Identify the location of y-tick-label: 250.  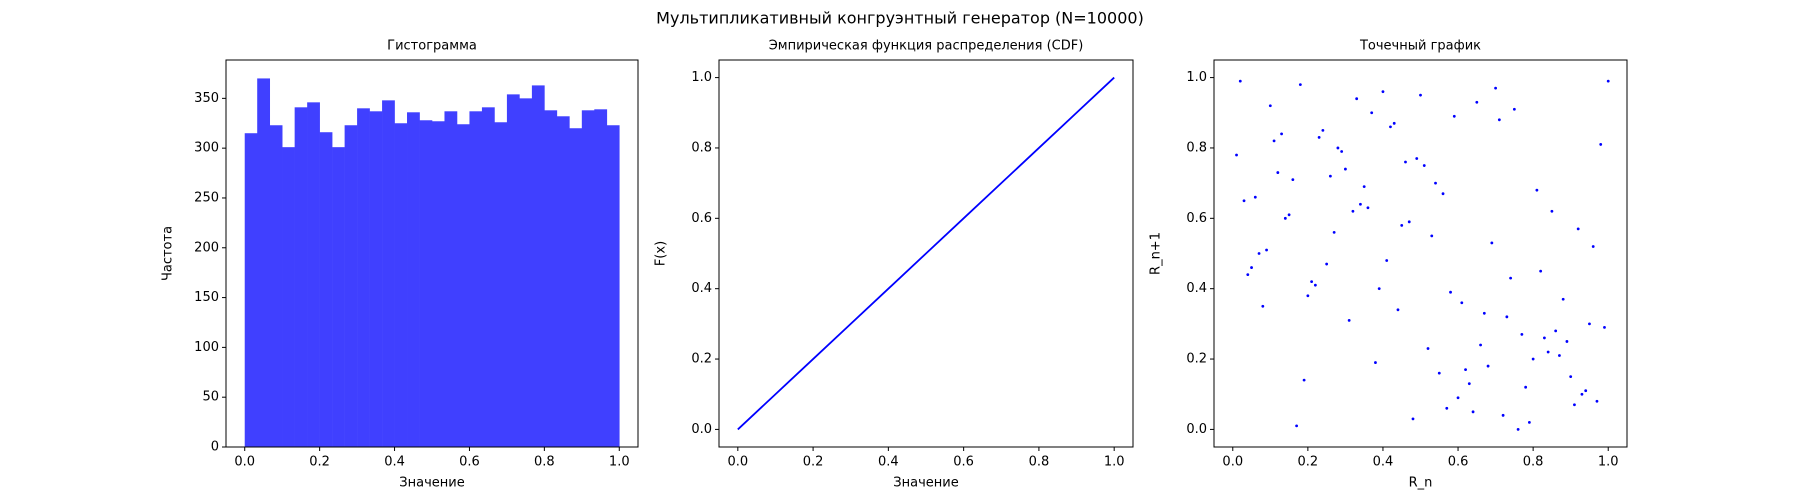
(206, 197).